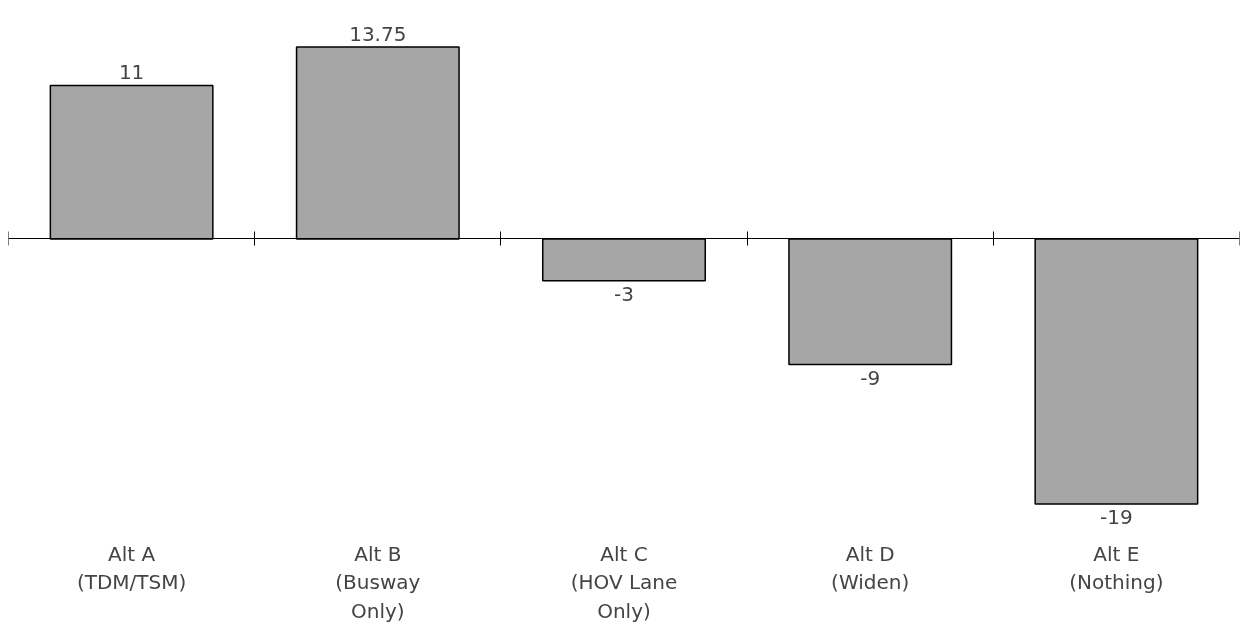  I want to click on x-tick-label: Alt C (HOV Lane Only), so click(624, 582).